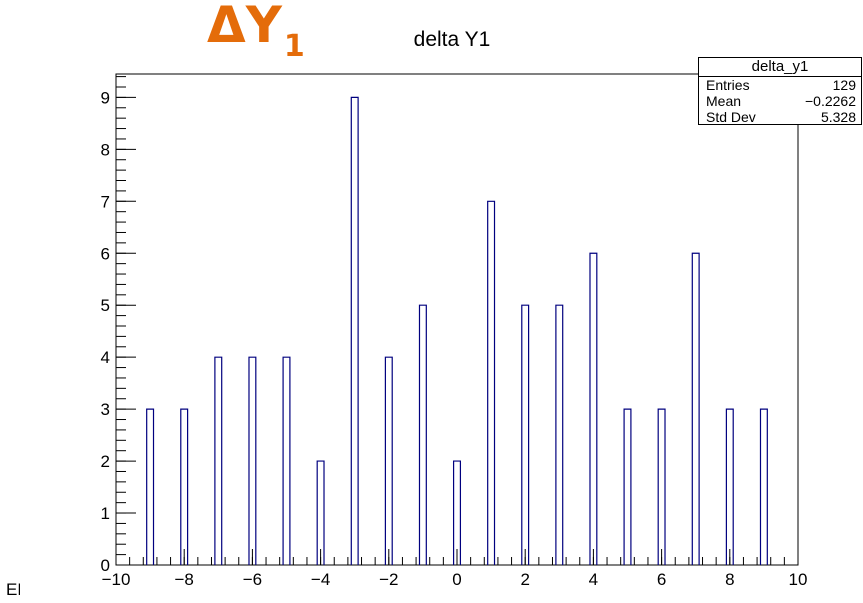 The width and height of the screenshot is (863, 603). What do you see at coordinates (184, 579) in the screenshot?
I see `x-tick-label: −8` at bounding box center [184, 579].